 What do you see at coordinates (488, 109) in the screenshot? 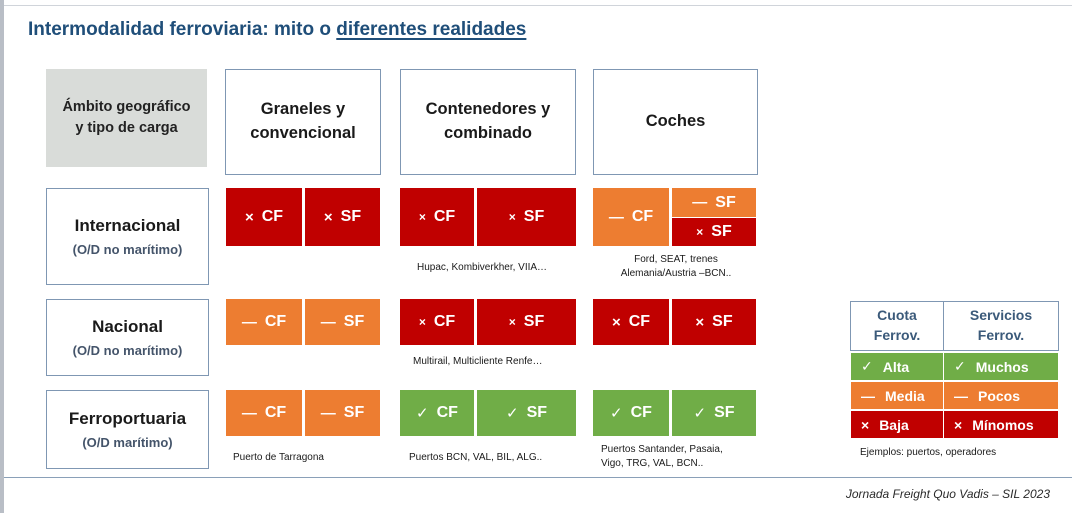
I see `column-header-line1: Contenedores y` at bounding box center [488, 109].